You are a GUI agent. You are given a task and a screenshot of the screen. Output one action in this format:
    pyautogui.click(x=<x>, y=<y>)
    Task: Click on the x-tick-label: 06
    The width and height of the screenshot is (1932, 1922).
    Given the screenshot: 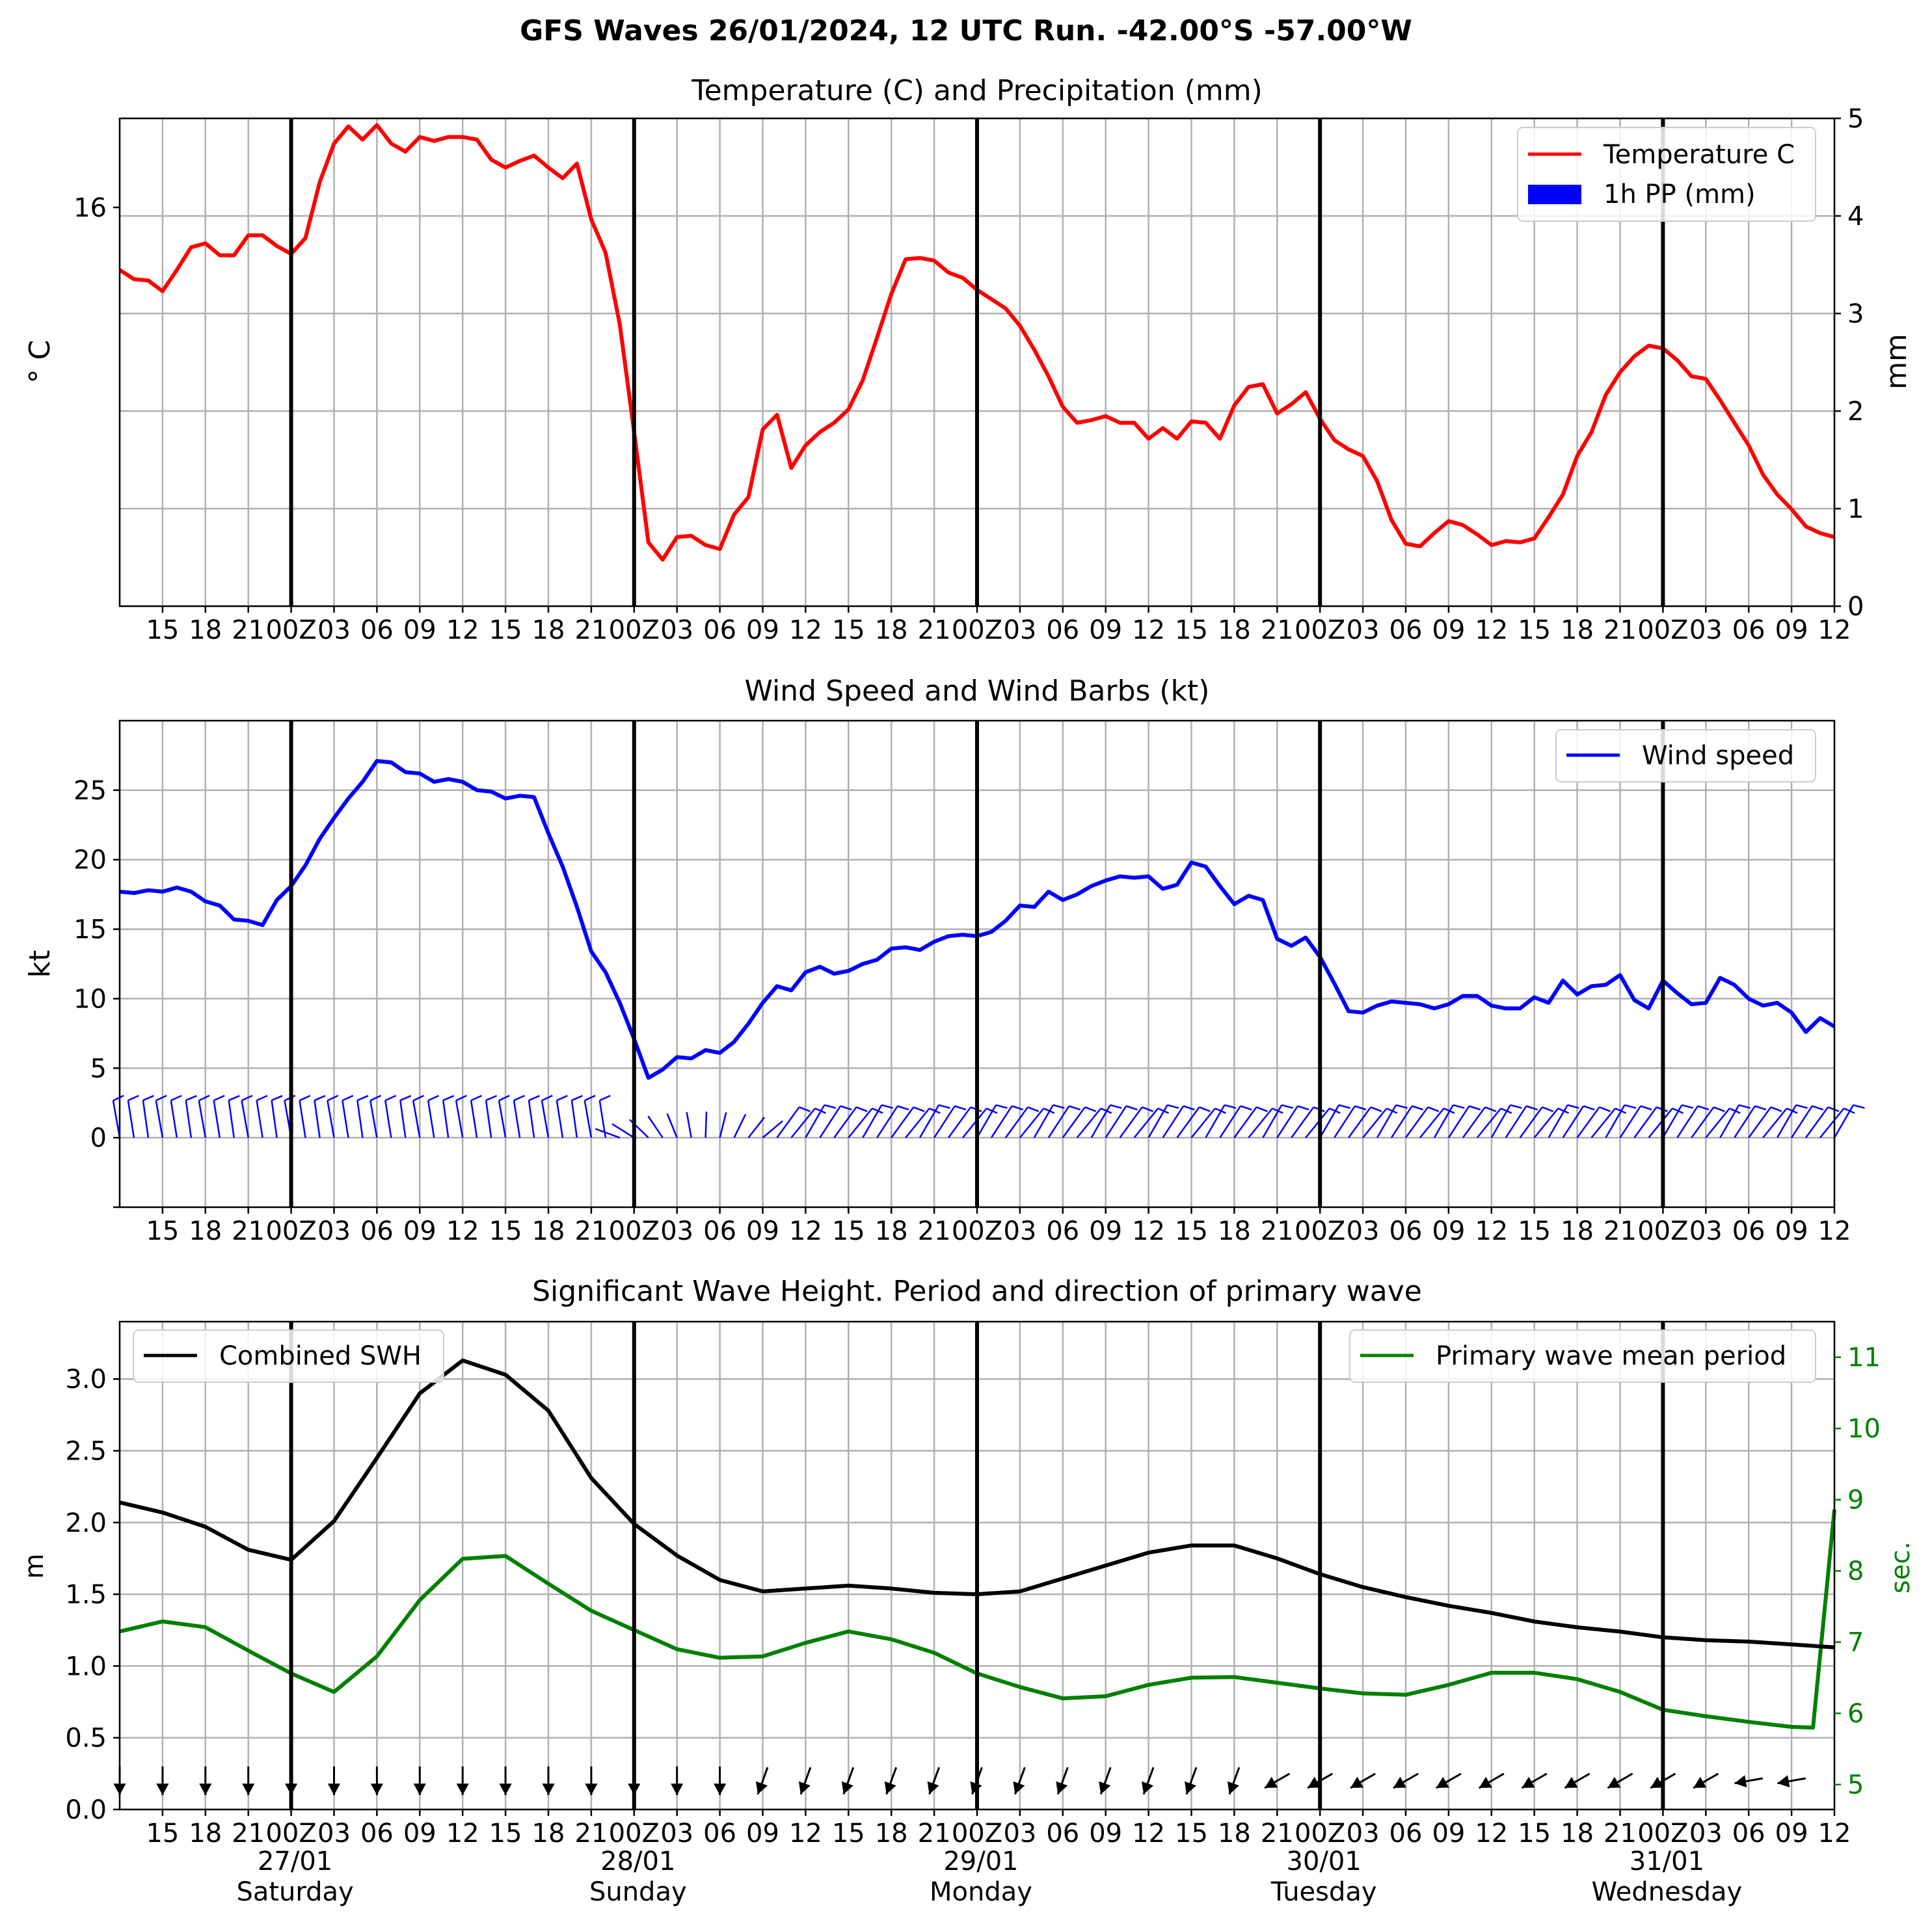 What is the action you would take?
    pyautogui.click(x=1062, y=1834)
    